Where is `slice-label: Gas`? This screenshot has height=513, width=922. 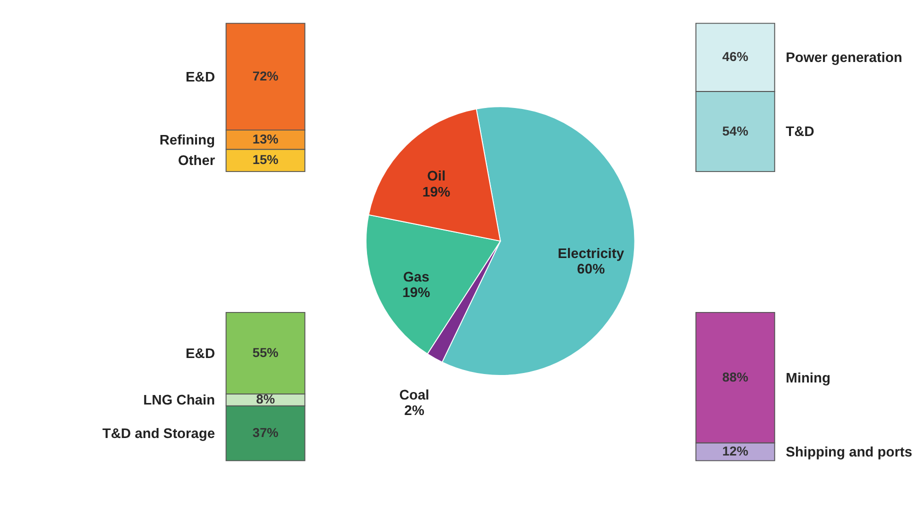 slice-label: Gas is located at coordinates (416, 276).